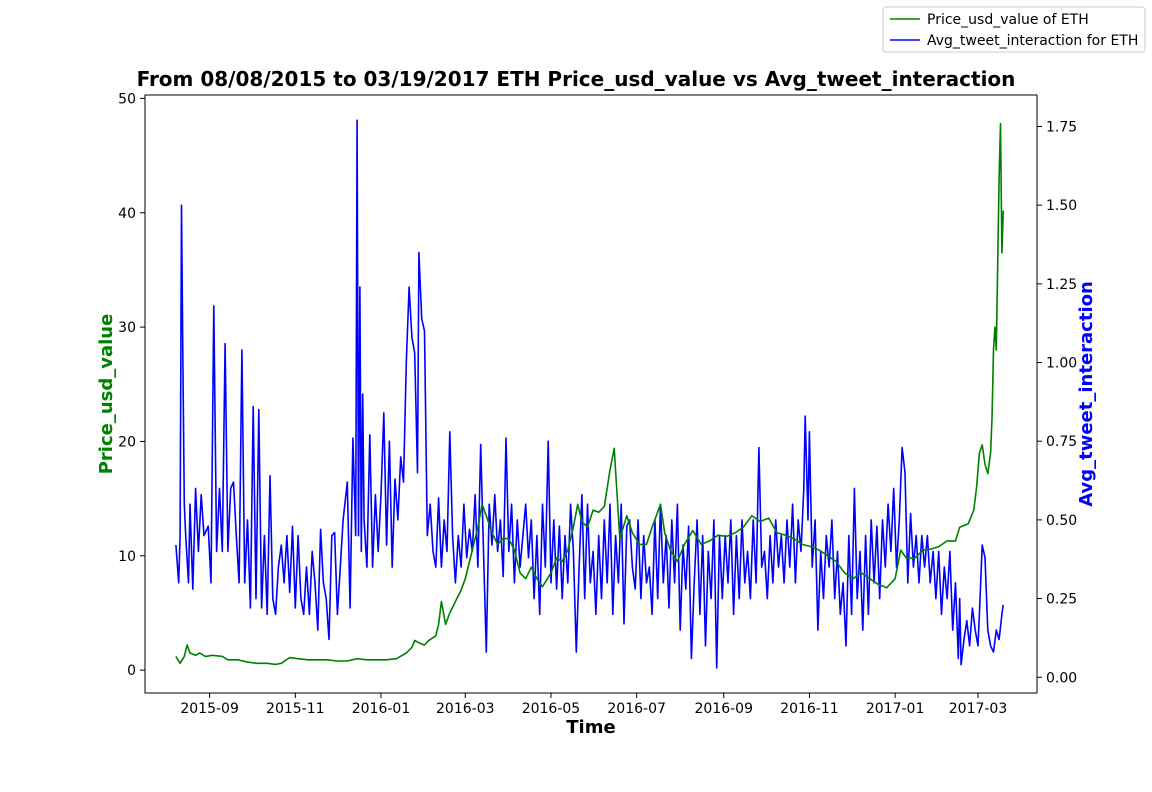  I want to click on y-tick-label-left: 20, so click(127, 442).